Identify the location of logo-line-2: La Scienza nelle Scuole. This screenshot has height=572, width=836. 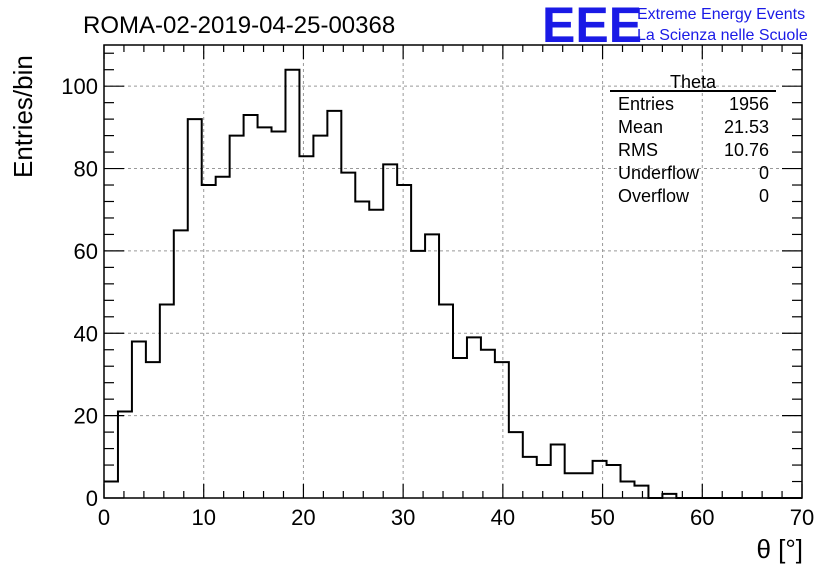
(722, 35).